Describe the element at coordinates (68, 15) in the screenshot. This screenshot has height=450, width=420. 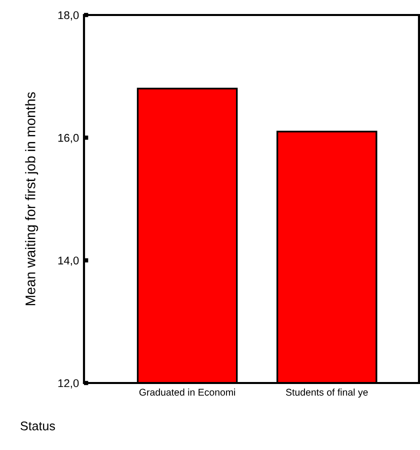
I see `y-tick-label: 18,0` at that location.